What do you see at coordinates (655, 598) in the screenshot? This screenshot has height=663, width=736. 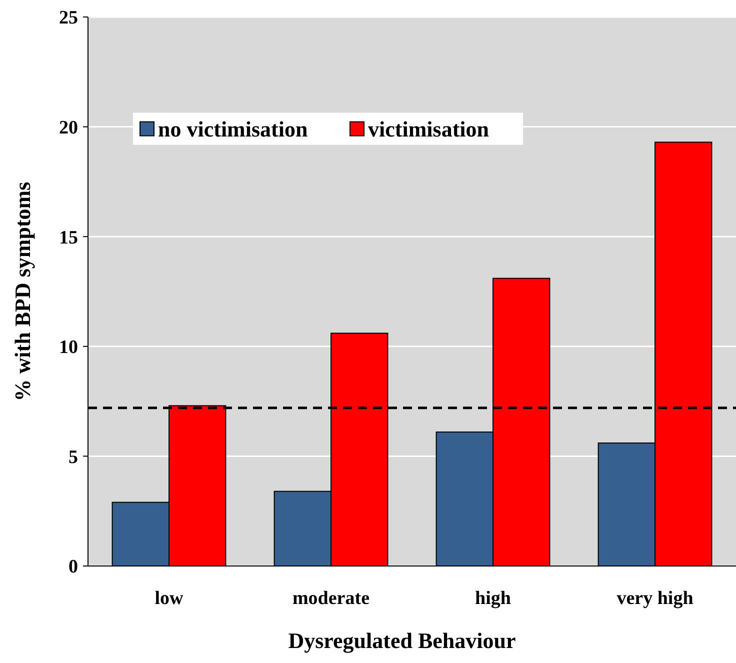 I see `x-tick-label: very high` at bounding box center [655, 598].